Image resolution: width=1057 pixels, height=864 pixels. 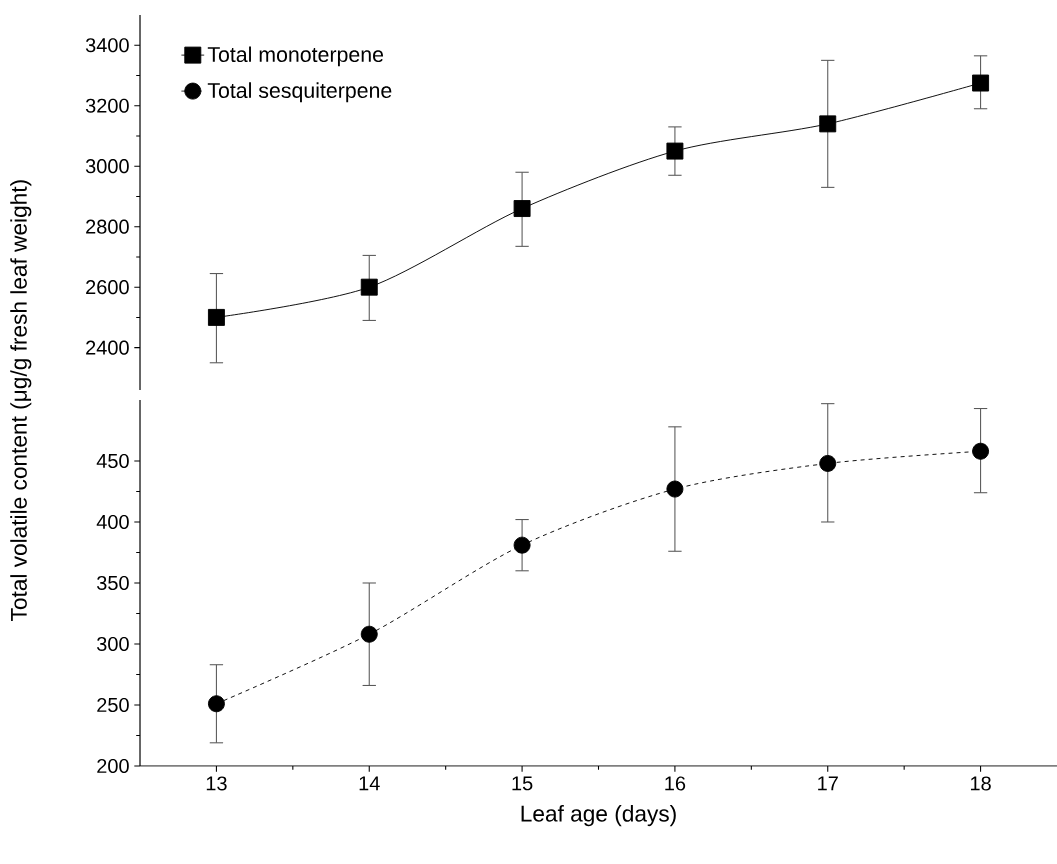 I want to click on y-tick-label: 350, so click(x=112, y=583).